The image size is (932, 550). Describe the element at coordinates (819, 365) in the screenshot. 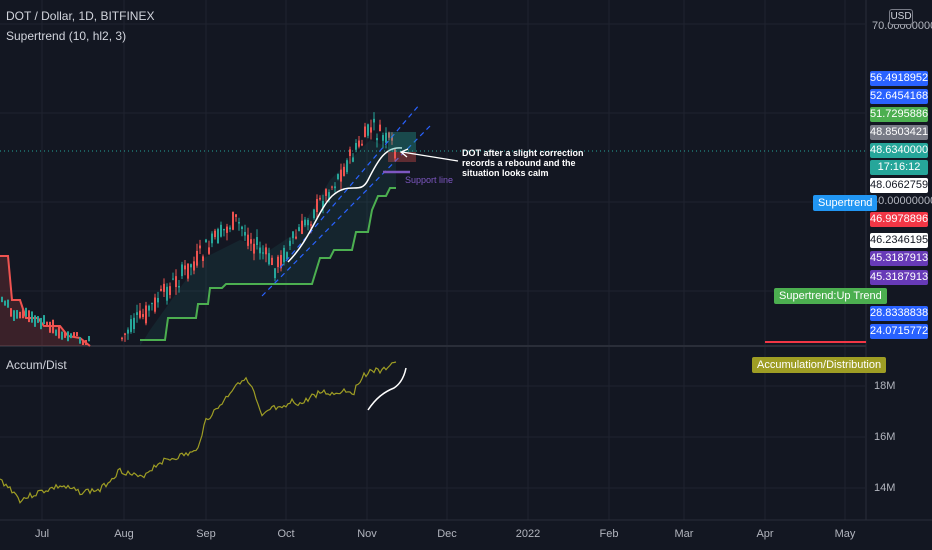

I see `accum-dist-tag: Accumulation/Distribution` at that location.